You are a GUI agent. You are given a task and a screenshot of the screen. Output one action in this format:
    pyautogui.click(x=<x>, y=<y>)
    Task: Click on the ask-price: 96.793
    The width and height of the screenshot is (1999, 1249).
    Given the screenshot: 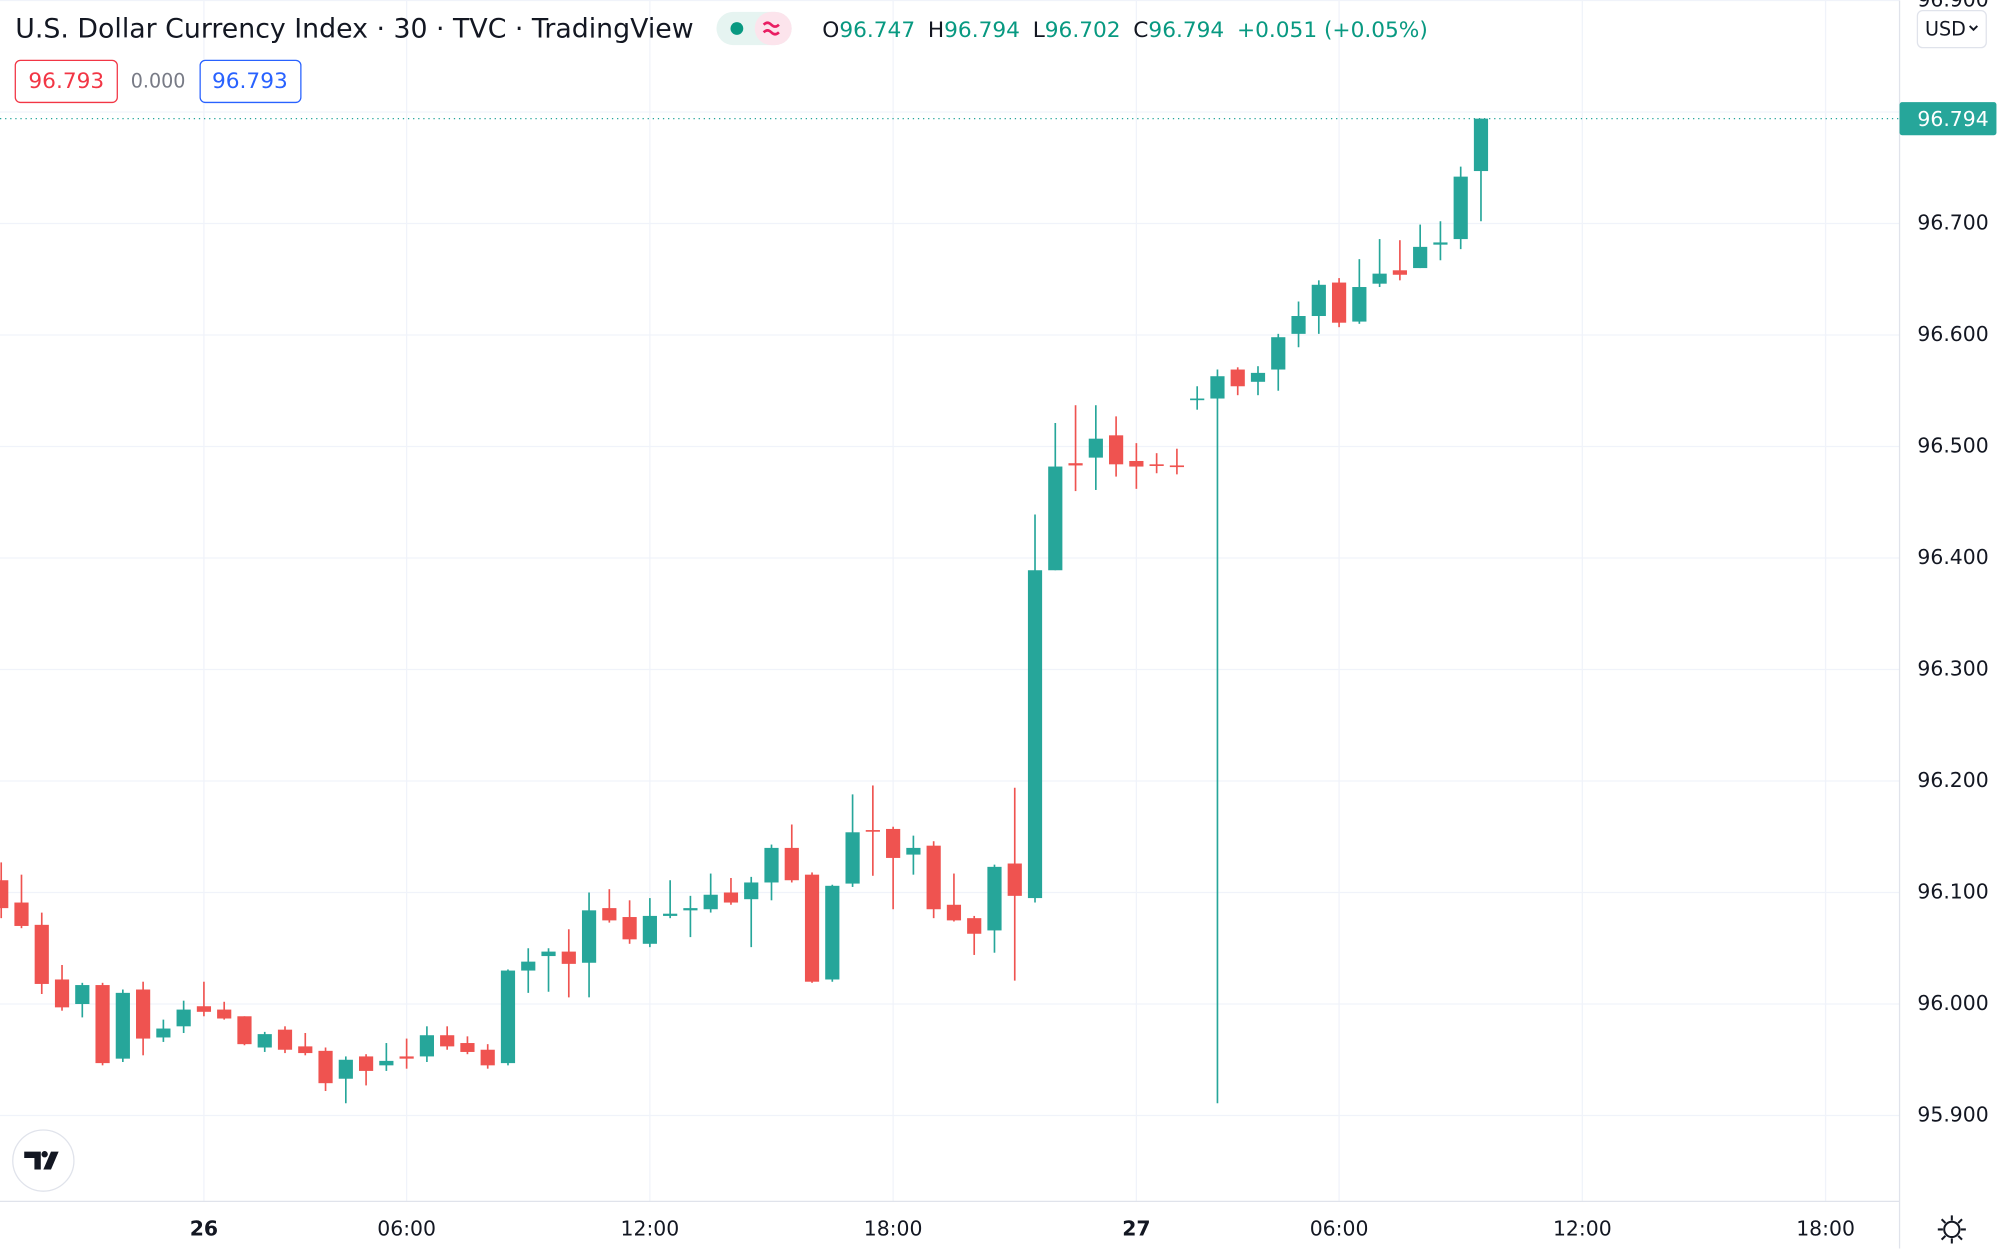 What is the action you would take?
    pyautogui.click(x=250, y=81)
    